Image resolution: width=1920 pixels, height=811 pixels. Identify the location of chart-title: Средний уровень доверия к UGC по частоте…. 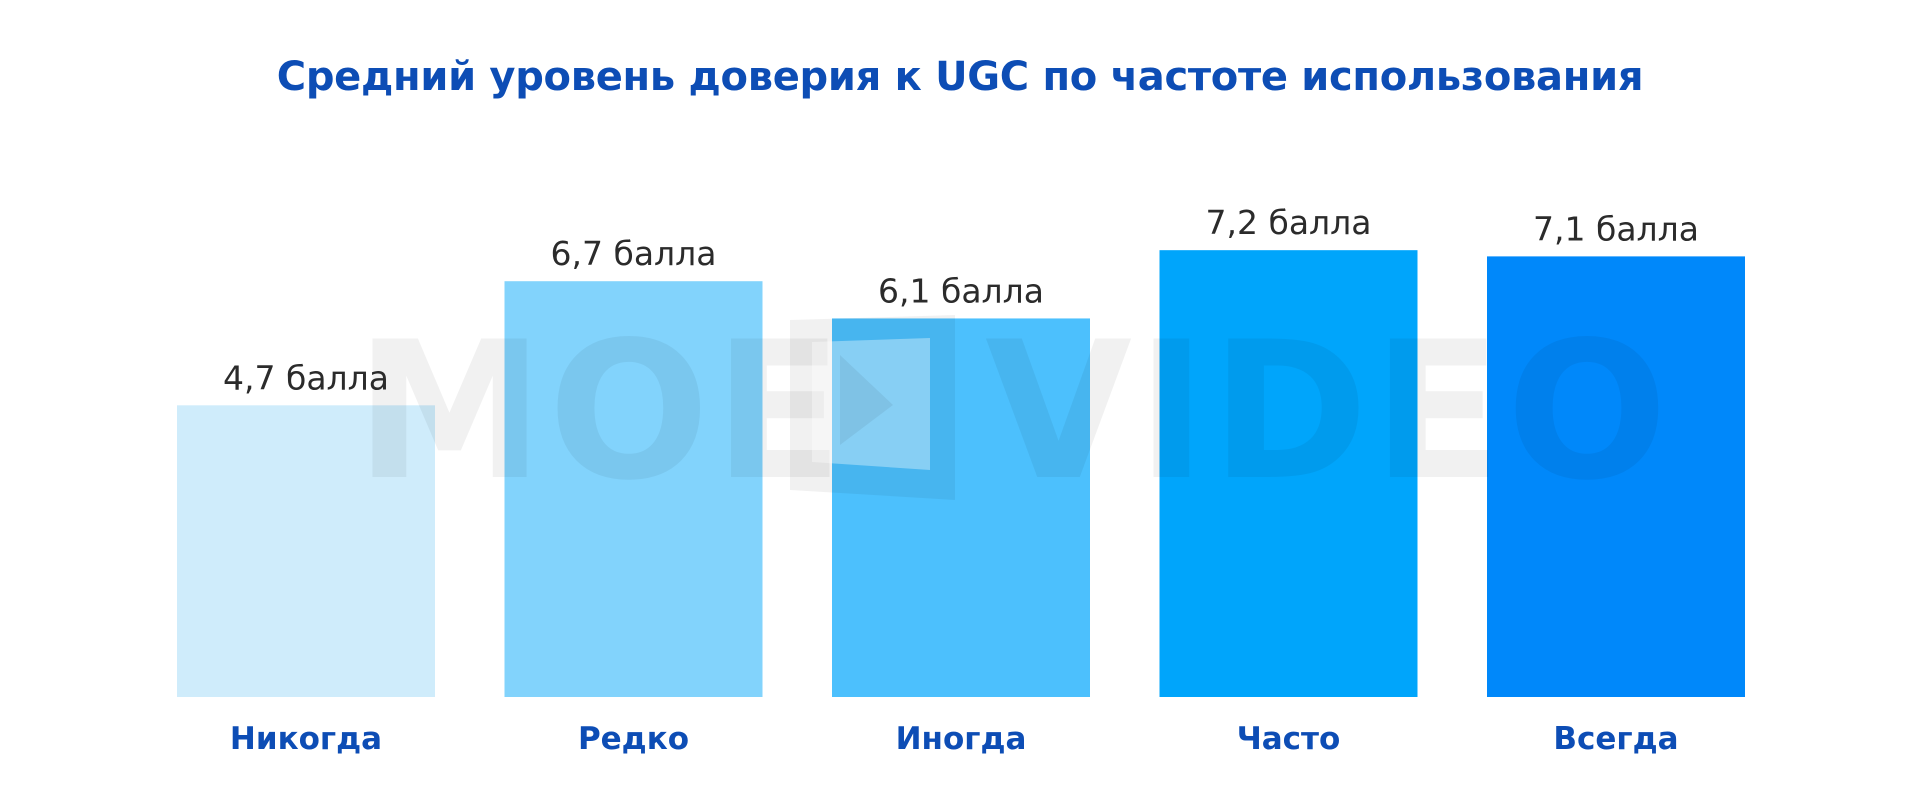
(960, 77).